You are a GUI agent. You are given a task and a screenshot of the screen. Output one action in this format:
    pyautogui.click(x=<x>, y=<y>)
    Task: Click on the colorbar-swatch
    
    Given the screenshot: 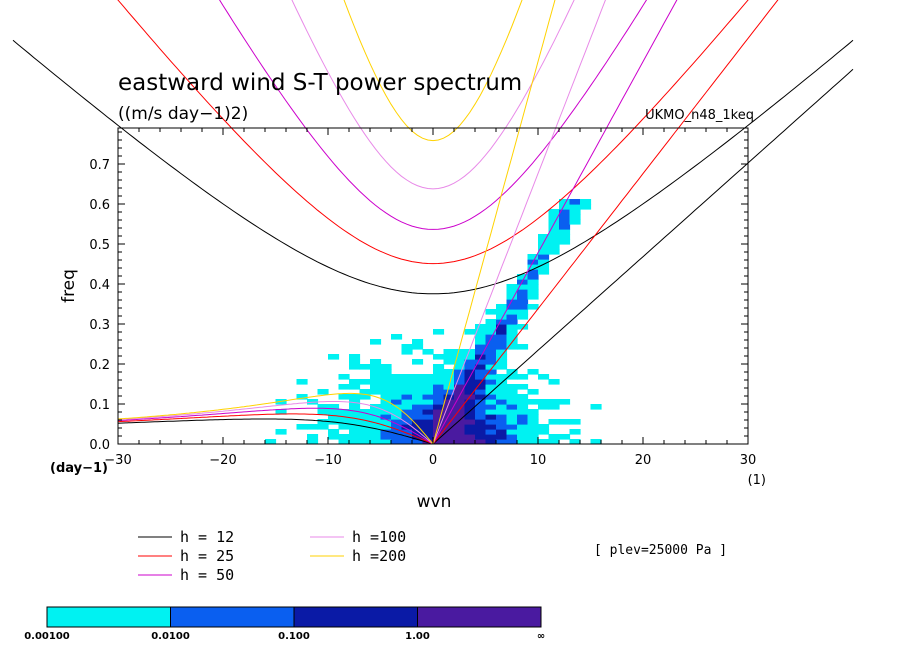 What is the action you would take?
    pyautogui.click(x=232, y=617)
    